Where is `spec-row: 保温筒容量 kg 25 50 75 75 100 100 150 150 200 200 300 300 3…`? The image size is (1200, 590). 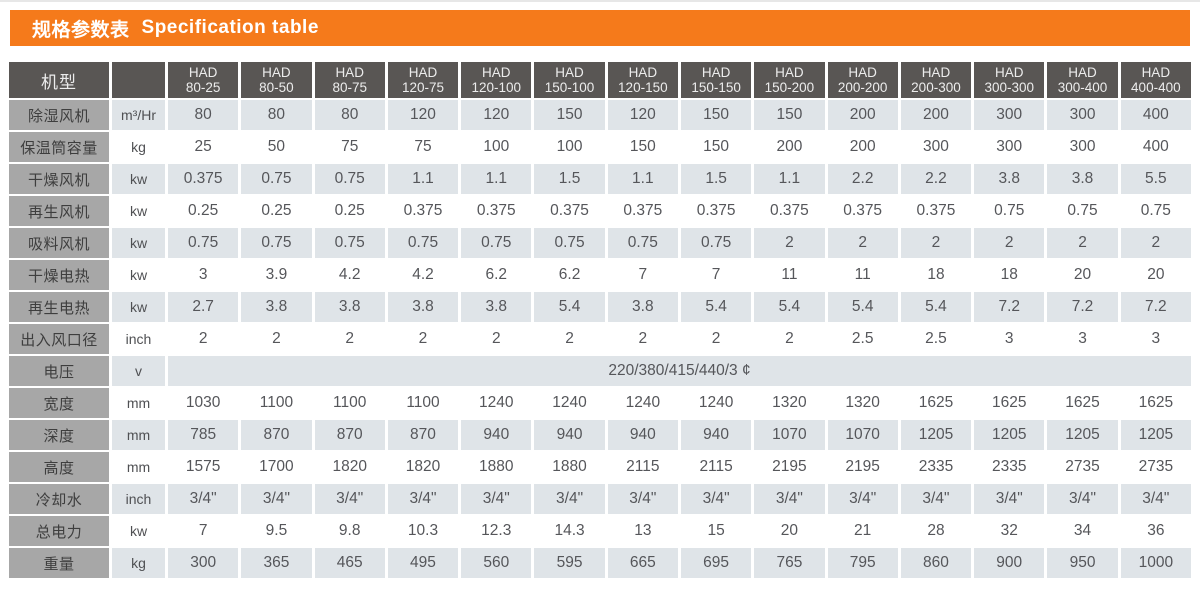
spec-row: 保温筒容量 kg 25 50 75 75 100 100 150 150 200 200 300 300 3… is located at coordinates (600, 147).